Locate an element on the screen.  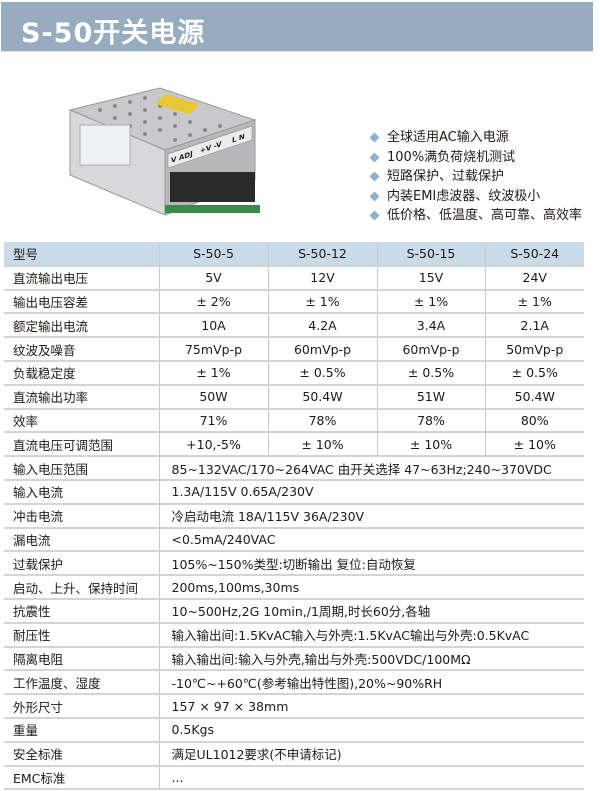
feature-text: 全球适用AC输入电源 is located at coordinates (448, 137).